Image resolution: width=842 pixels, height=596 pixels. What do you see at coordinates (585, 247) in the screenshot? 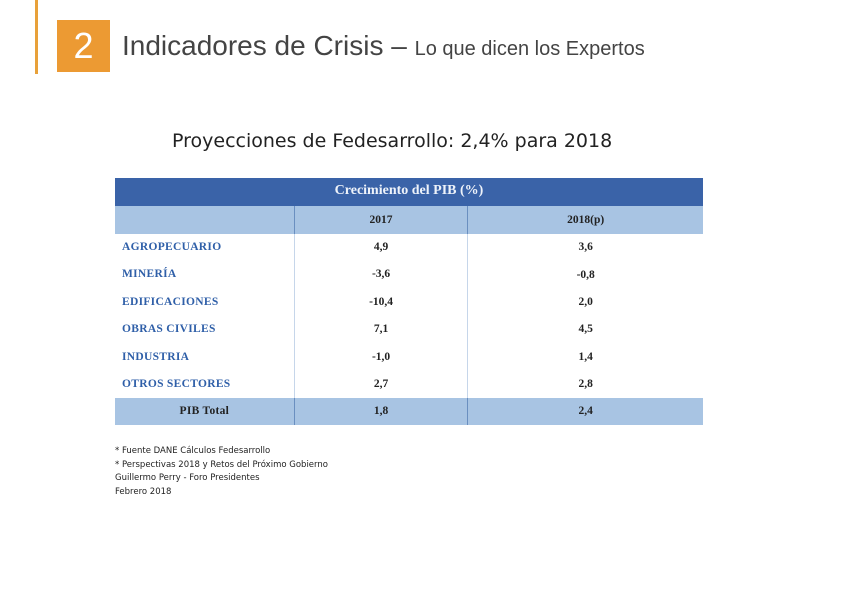
I see `value-2018: 3,6` at bounding box center [585, 247].